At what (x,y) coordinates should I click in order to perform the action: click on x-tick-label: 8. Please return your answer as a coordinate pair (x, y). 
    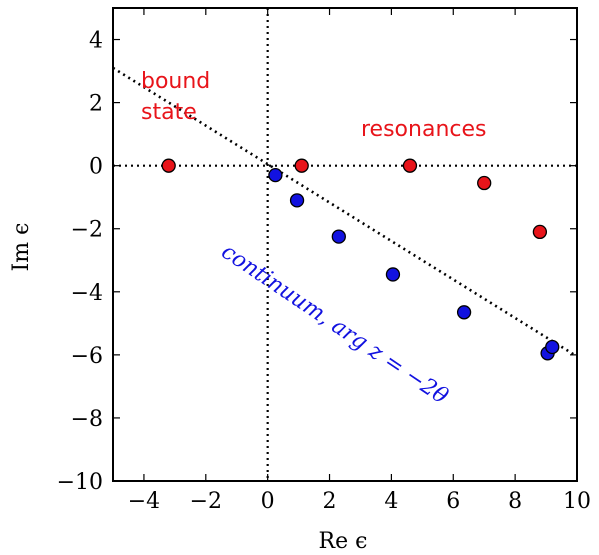
    Looking at the image, I should click on (515, 501).